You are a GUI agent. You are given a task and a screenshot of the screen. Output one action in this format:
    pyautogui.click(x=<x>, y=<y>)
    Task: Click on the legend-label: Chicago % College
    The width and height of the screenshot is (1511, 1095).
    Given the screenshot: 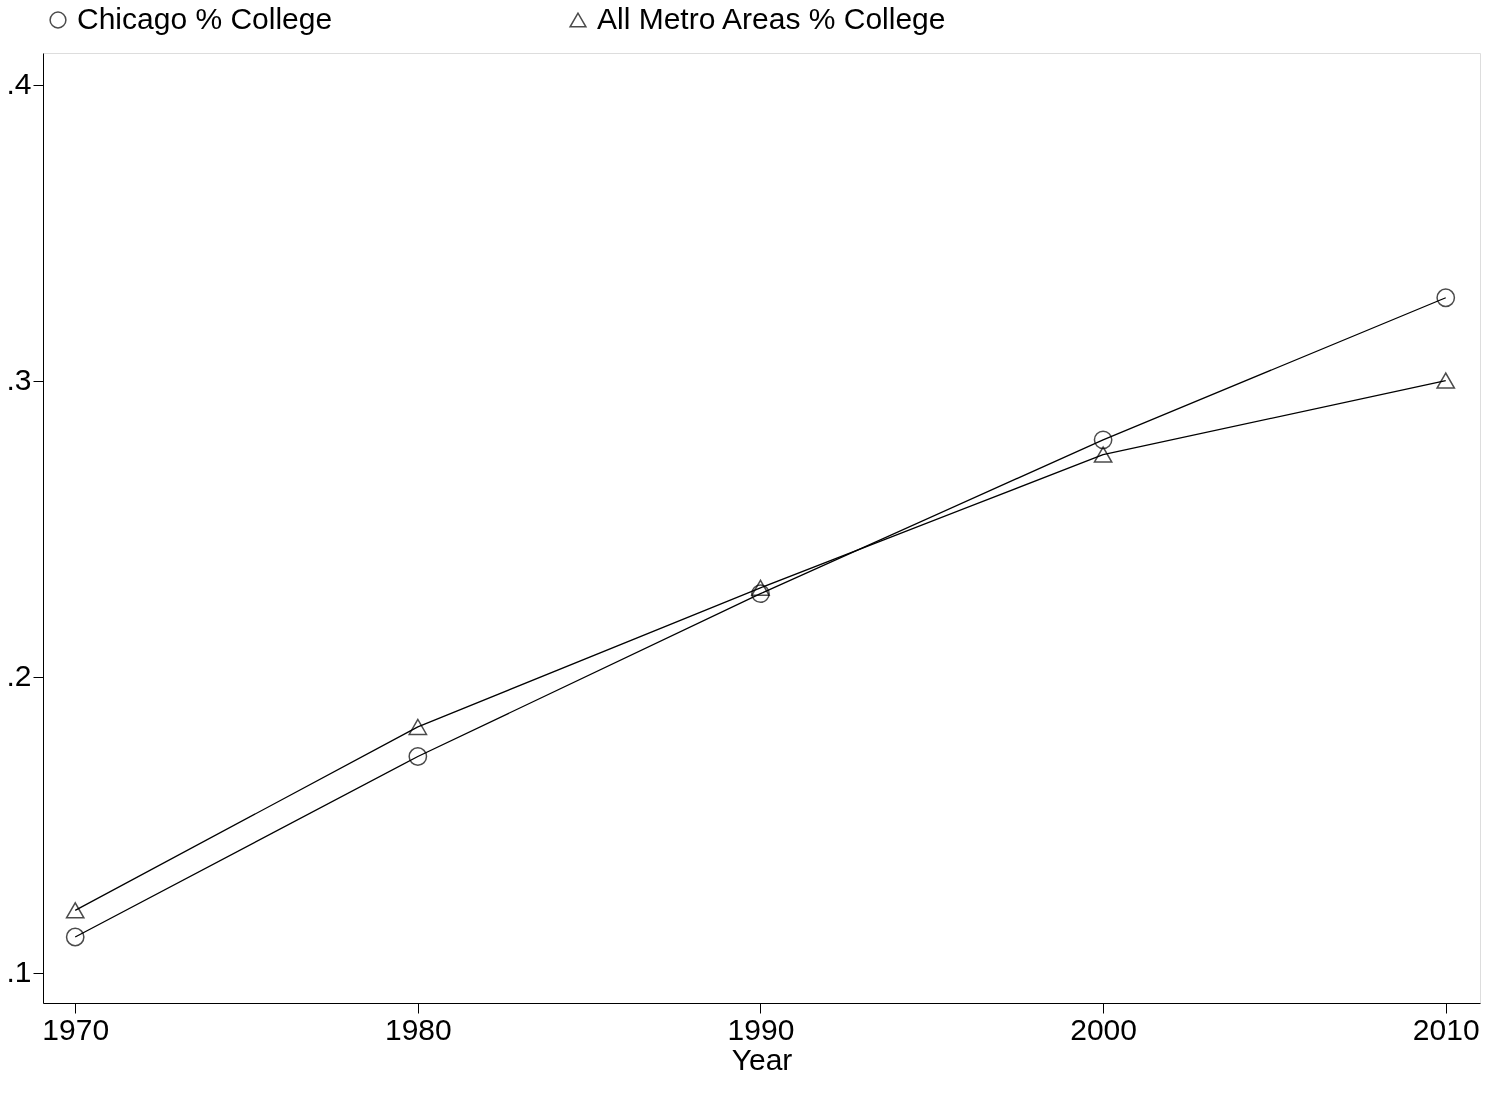 What is the action you would take?
    pyautogui.click(x=205, y=18)
    